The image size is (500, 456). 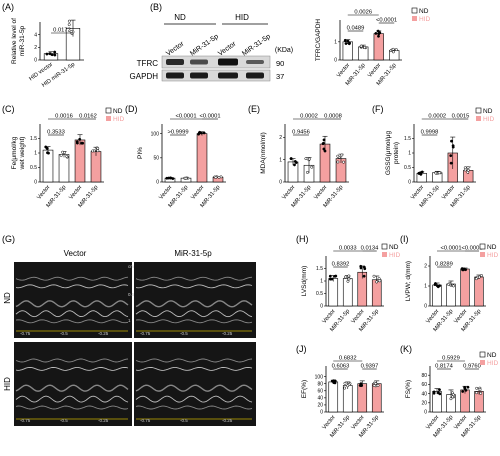 I want to click on echo-time-tick-3: -0.25, so click(x=103, y=333).